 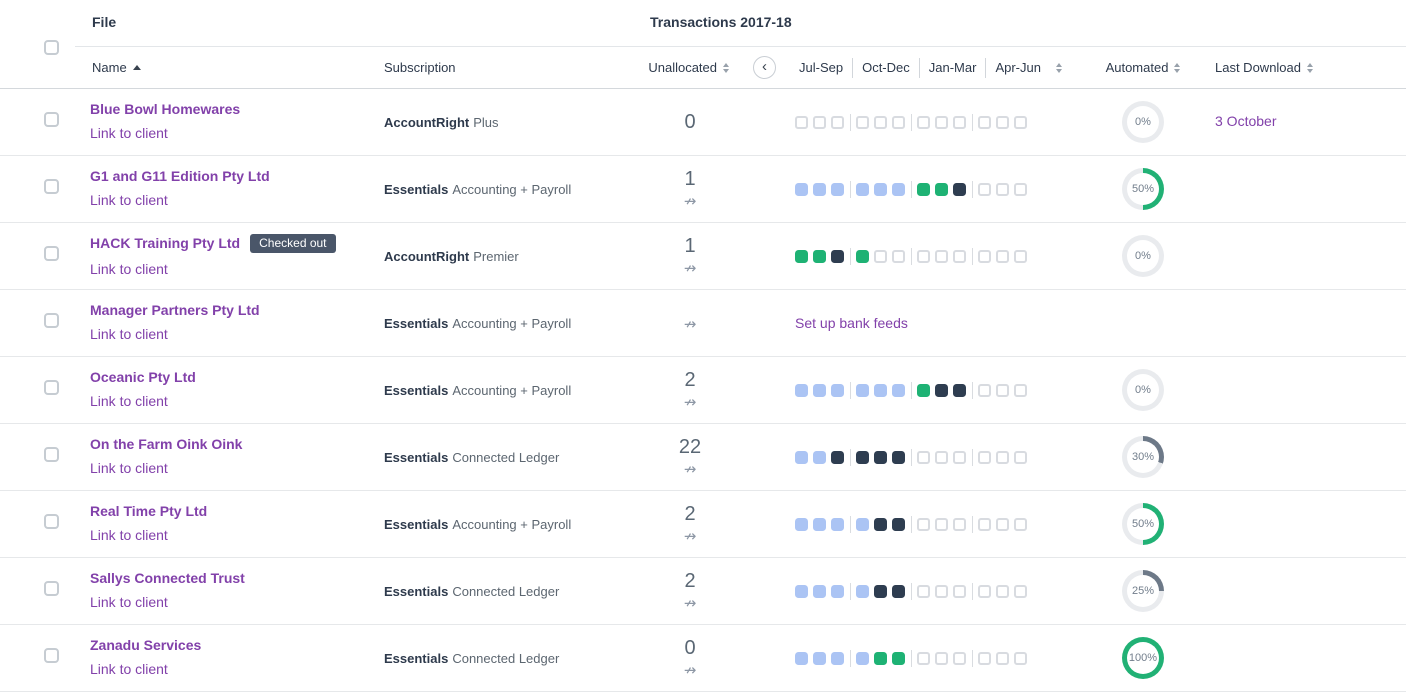 I want to click on subscription-product: AccountRight, so click(x=427, y=122).